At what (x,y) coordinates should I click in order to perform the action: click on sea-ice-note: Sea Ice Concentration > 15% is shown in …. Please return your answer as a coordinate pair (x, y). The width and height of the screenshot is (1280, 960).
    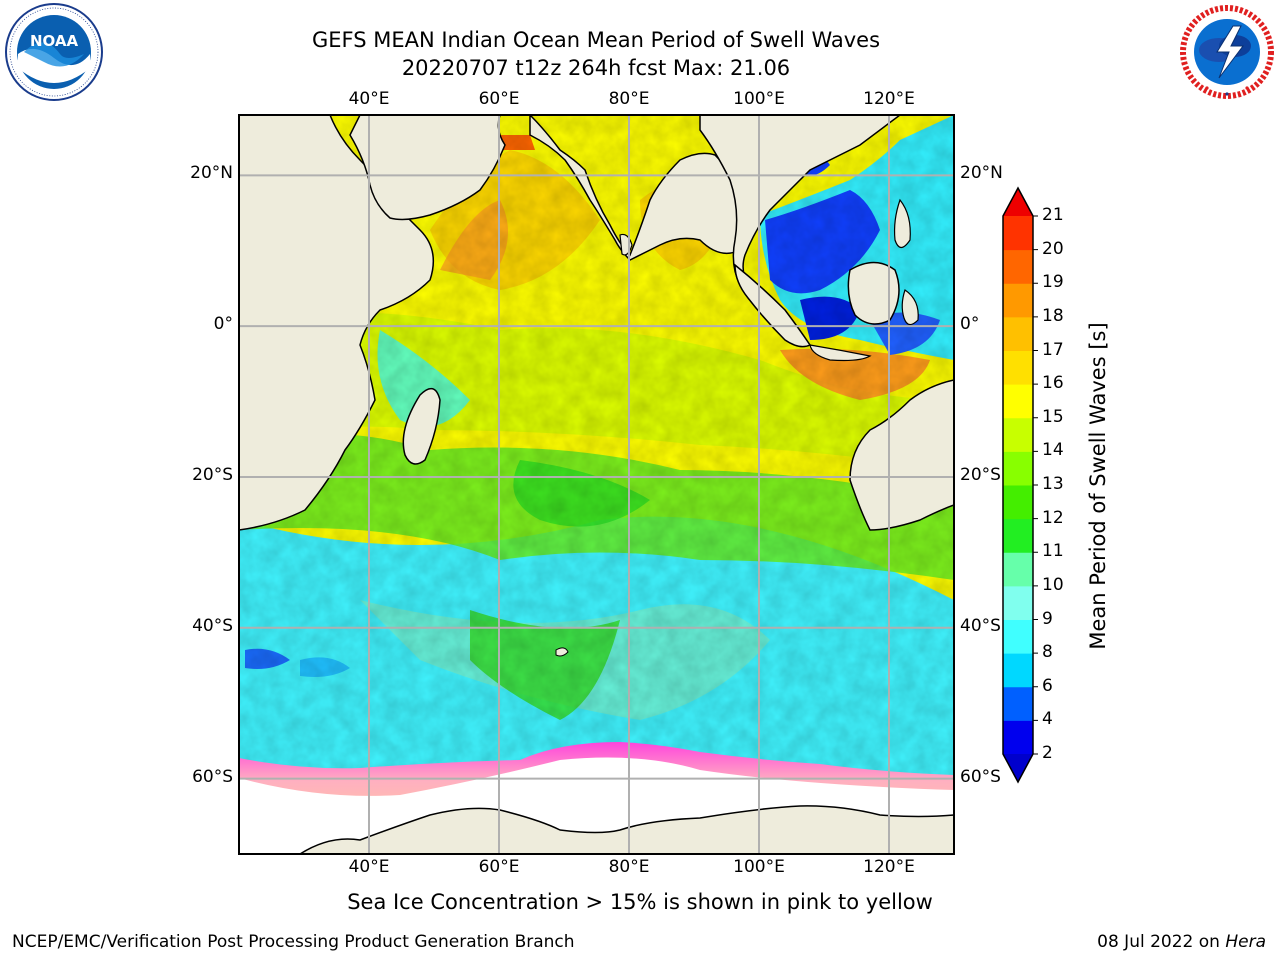
    Looking at the image, I should click on (640, 902).